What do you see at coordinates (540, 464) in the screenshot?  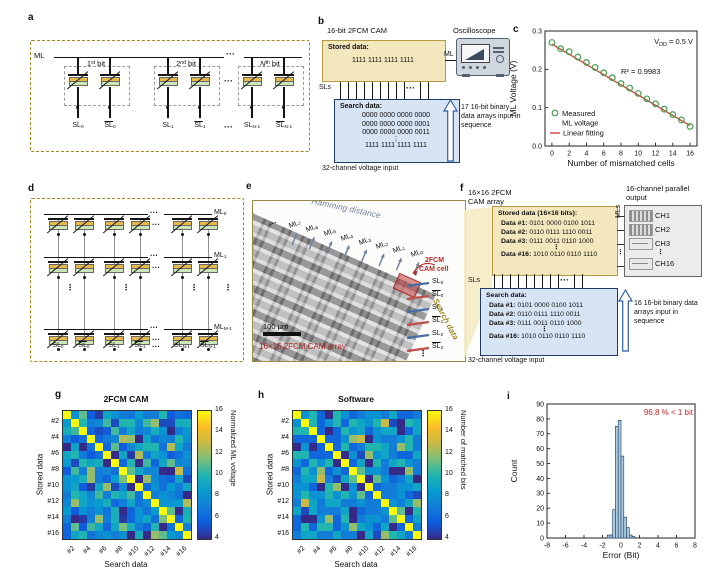 I see `y-tick-label: 50` at bounding box center [540, 464].